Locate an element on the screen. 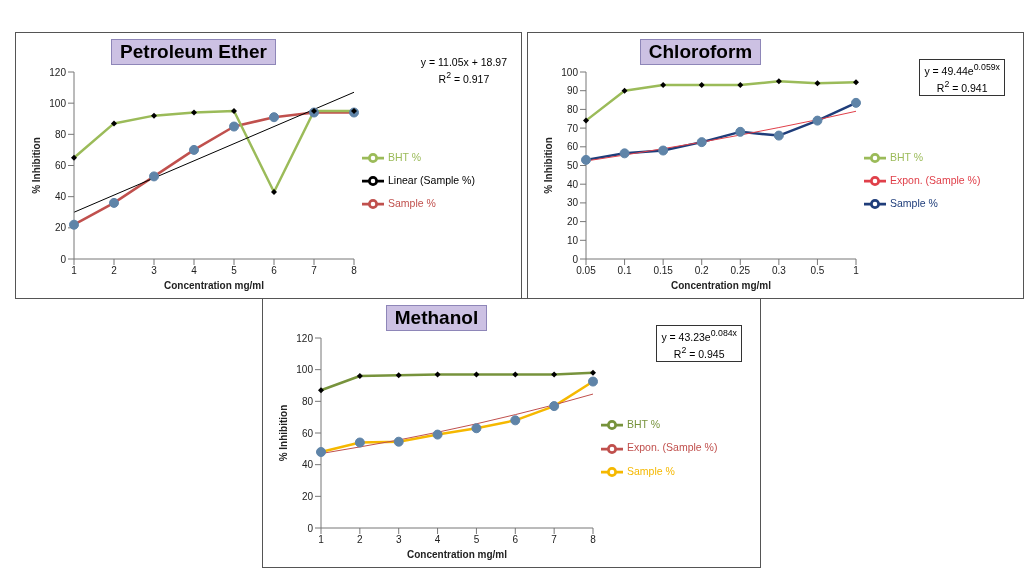  x-tick-label: 0.2 is located at coordinates (702, 271).